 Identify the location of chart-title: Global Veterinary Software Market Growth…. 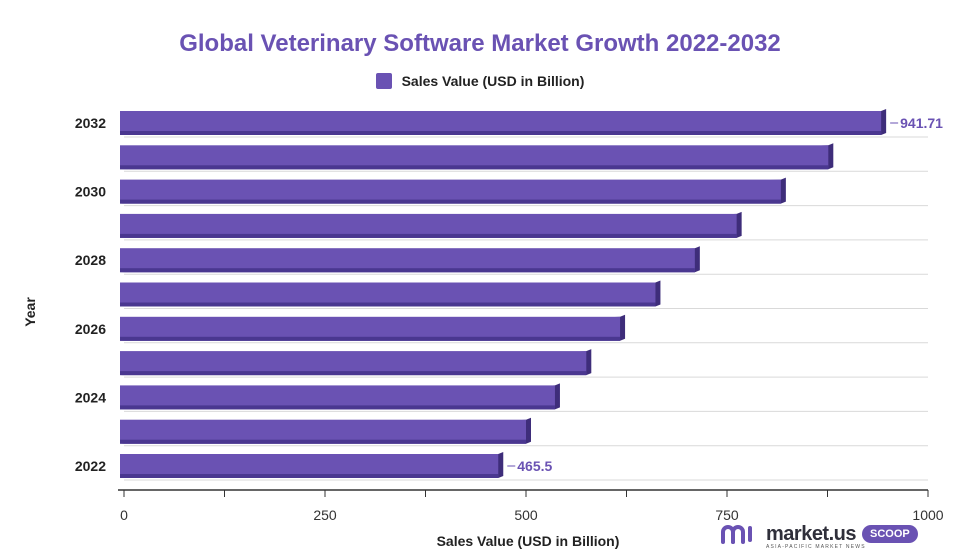
(480, 43).